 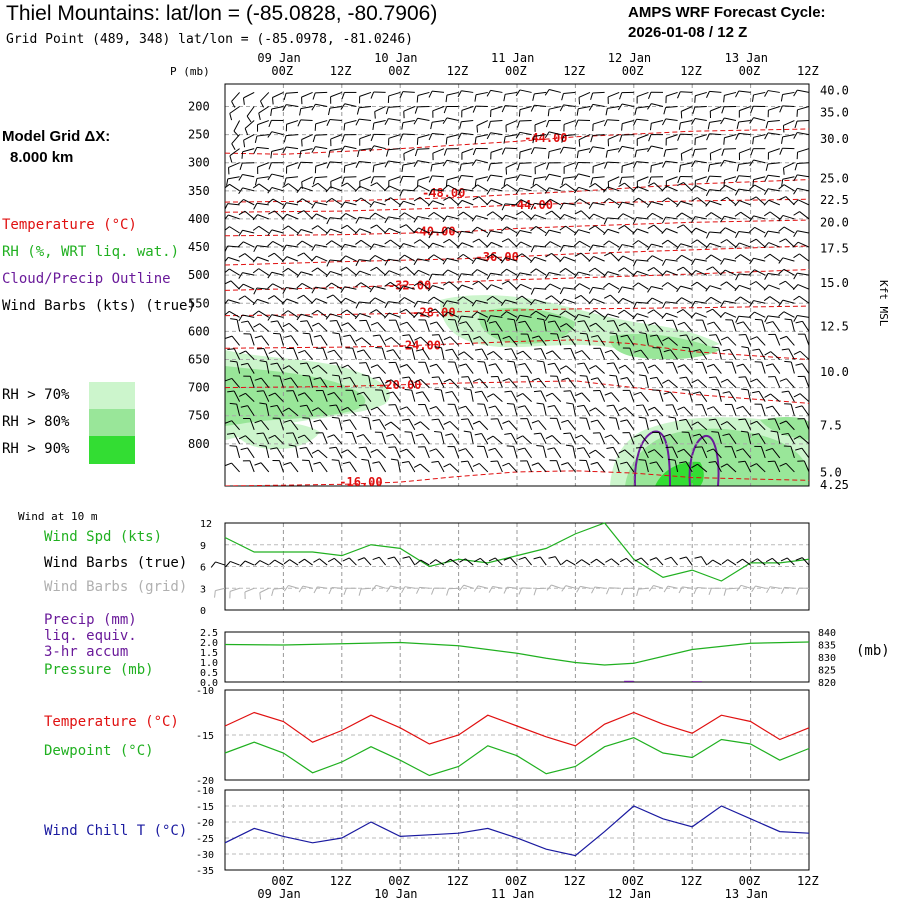 I want to click on rh-region, so click(x=679, y=473).